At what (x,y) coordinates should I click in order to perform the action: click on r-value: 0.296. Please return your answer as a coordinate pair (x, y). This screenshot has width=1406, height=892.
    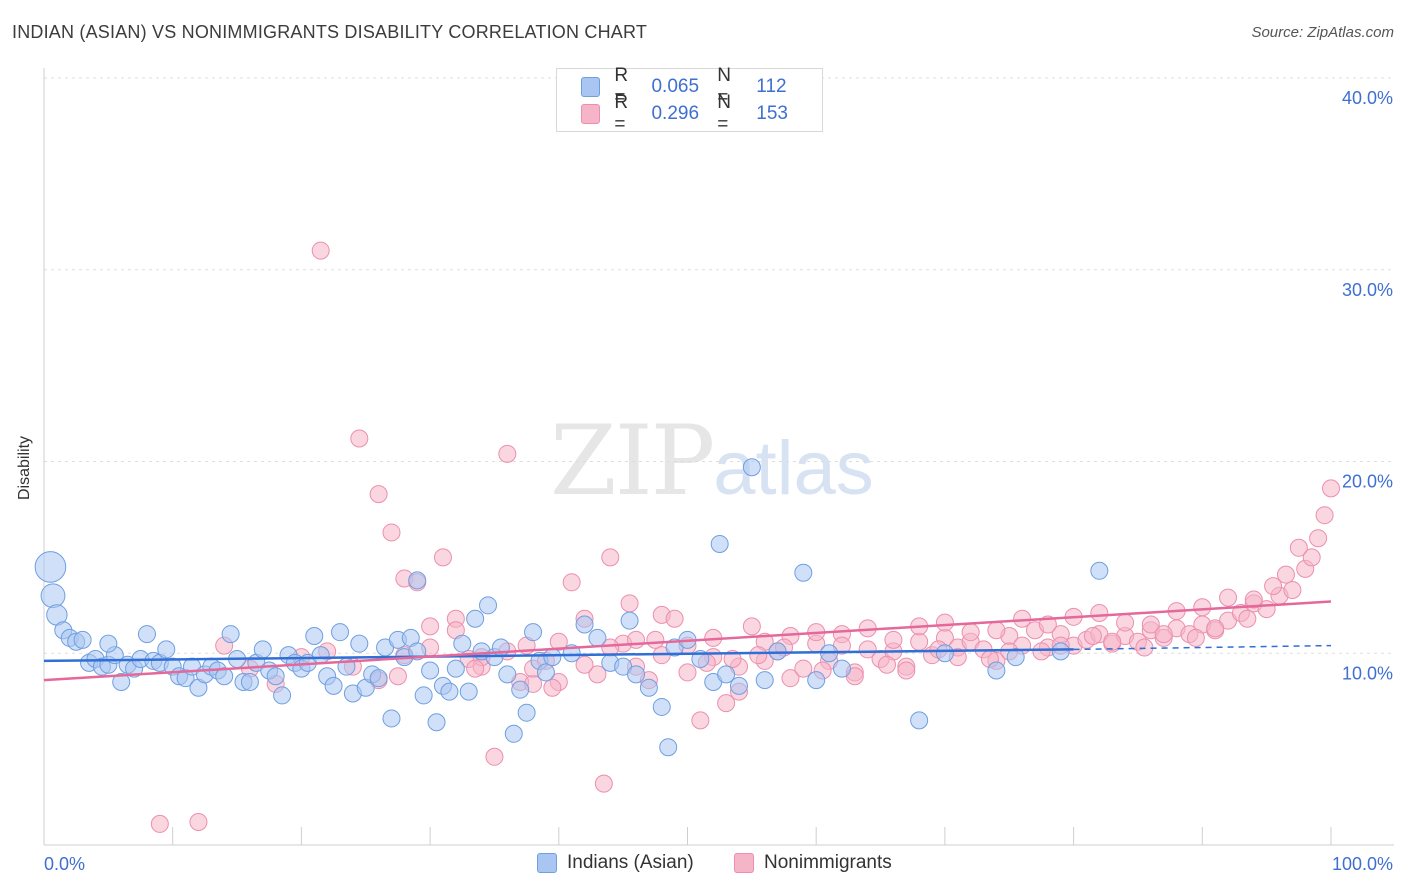
    Looking at the image, I should click on (675, 113).